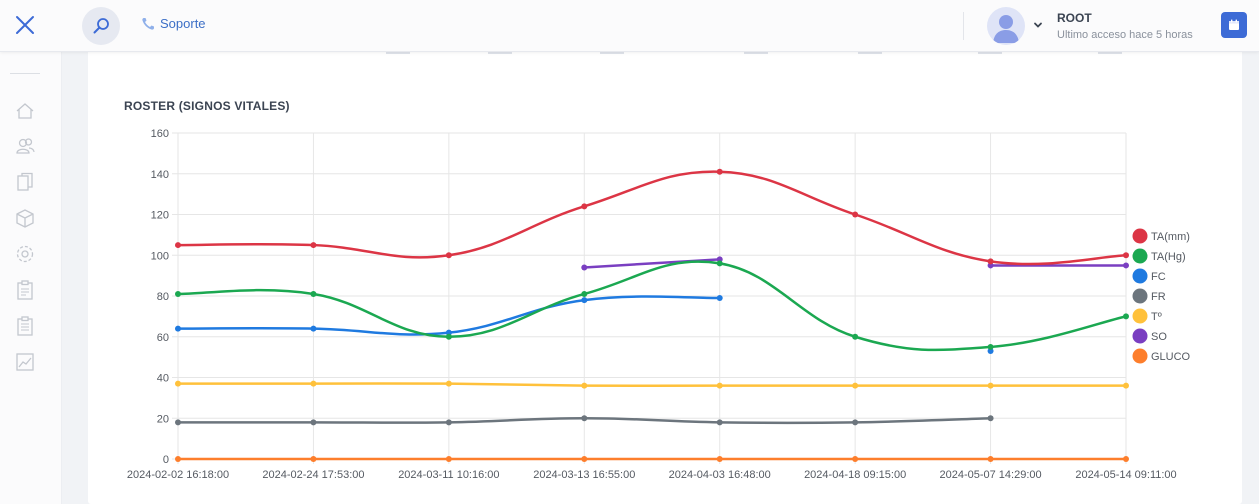  Describe the element at coordinates (160, 256) in the screenshot. I see `y-tick-label: 100` at that location.